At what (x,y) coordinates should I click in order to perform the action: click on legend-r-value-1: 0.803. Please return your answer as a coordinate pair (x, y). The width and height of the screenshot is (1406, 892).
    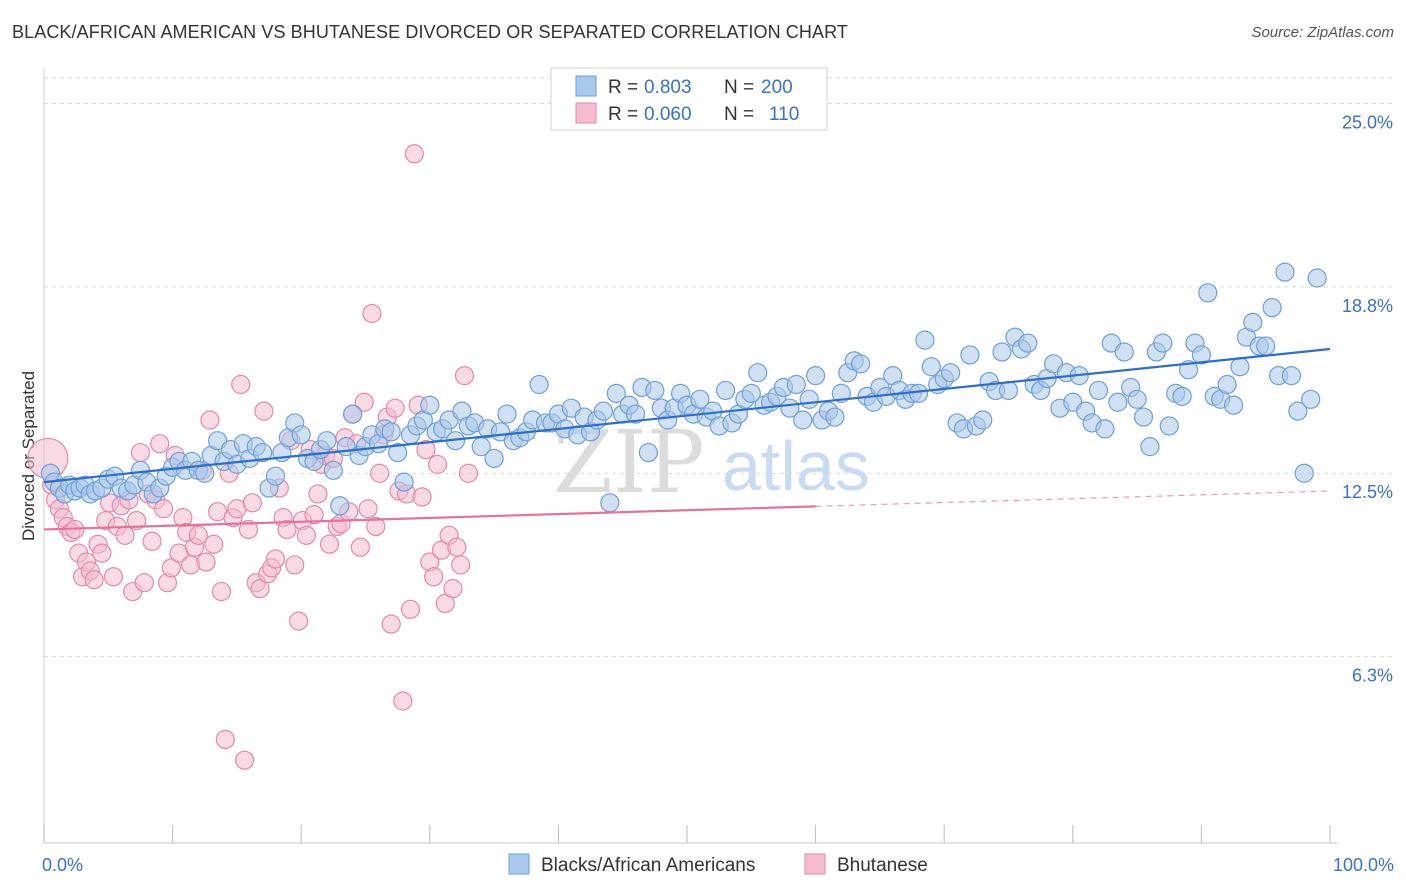
    Looking at the image, I should click on (668, 87).